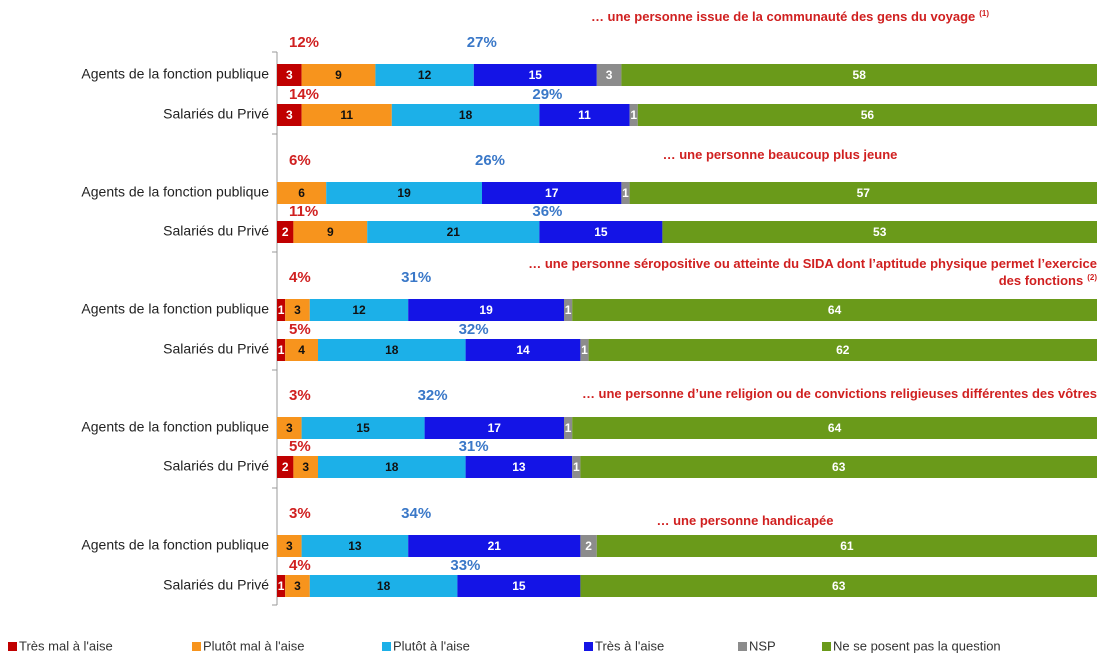  Describe the element at coordinates (392, 350) in the screenshot. I see `segment-label: 18` at that location.